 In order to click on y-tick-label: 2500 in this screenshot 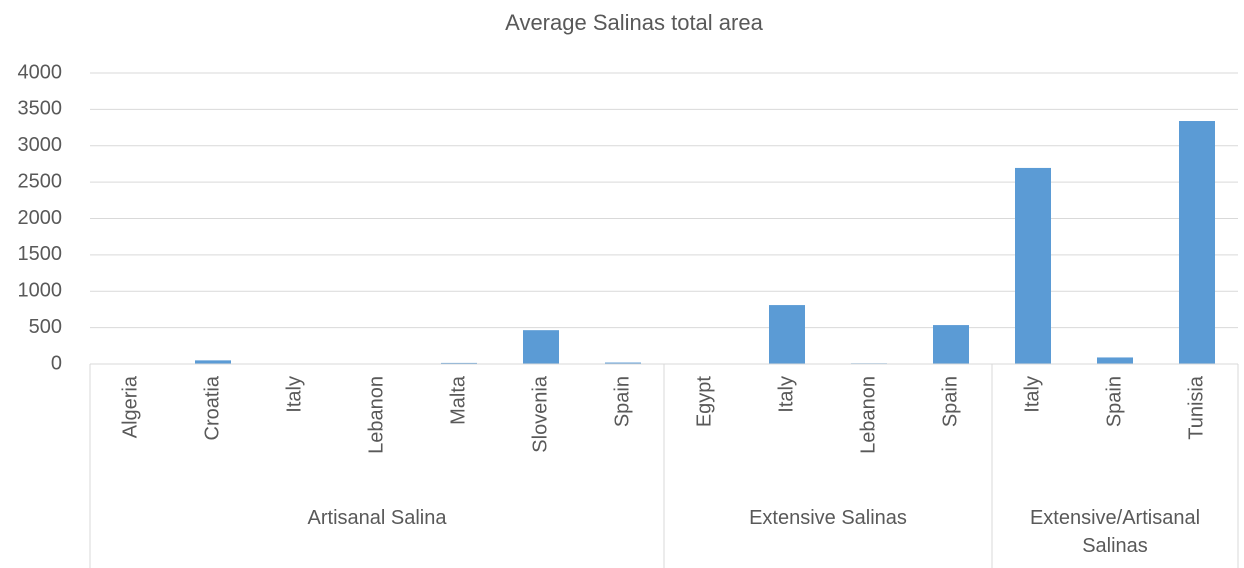, I will do `click(40, 181)`.